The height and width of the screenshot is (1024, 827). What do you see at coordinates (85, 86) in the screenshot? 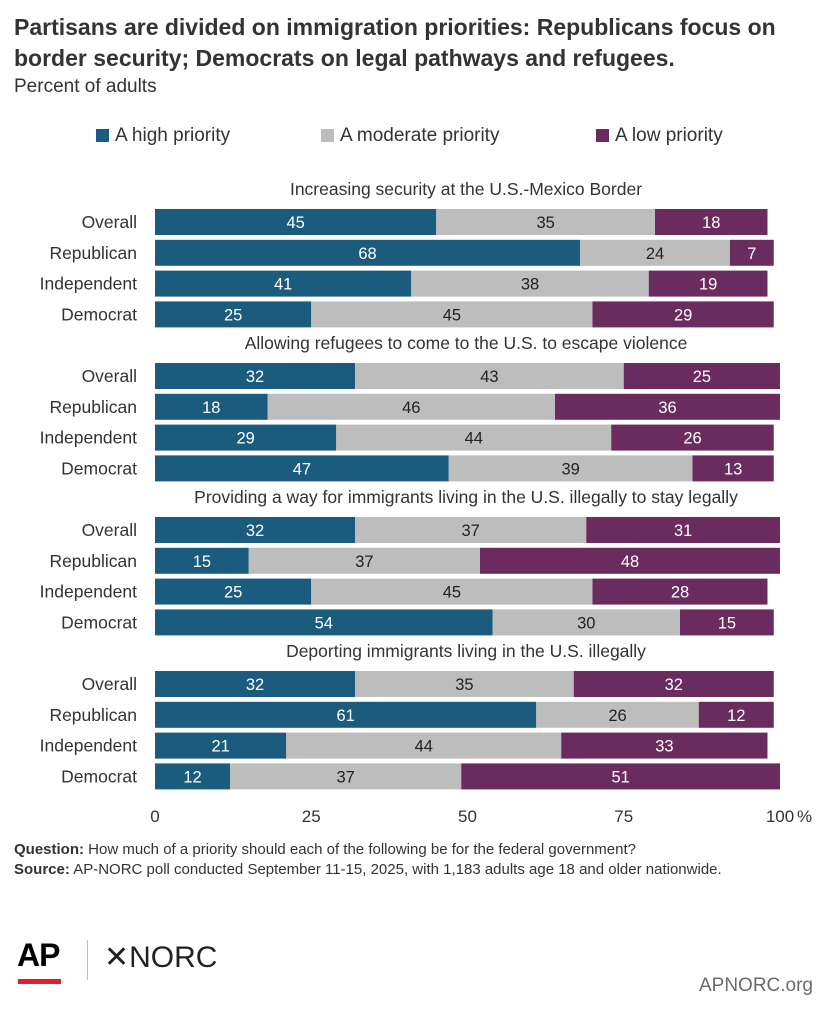
I see `chart-subtitle: Percent of adults` at bounding box center [85, 86].